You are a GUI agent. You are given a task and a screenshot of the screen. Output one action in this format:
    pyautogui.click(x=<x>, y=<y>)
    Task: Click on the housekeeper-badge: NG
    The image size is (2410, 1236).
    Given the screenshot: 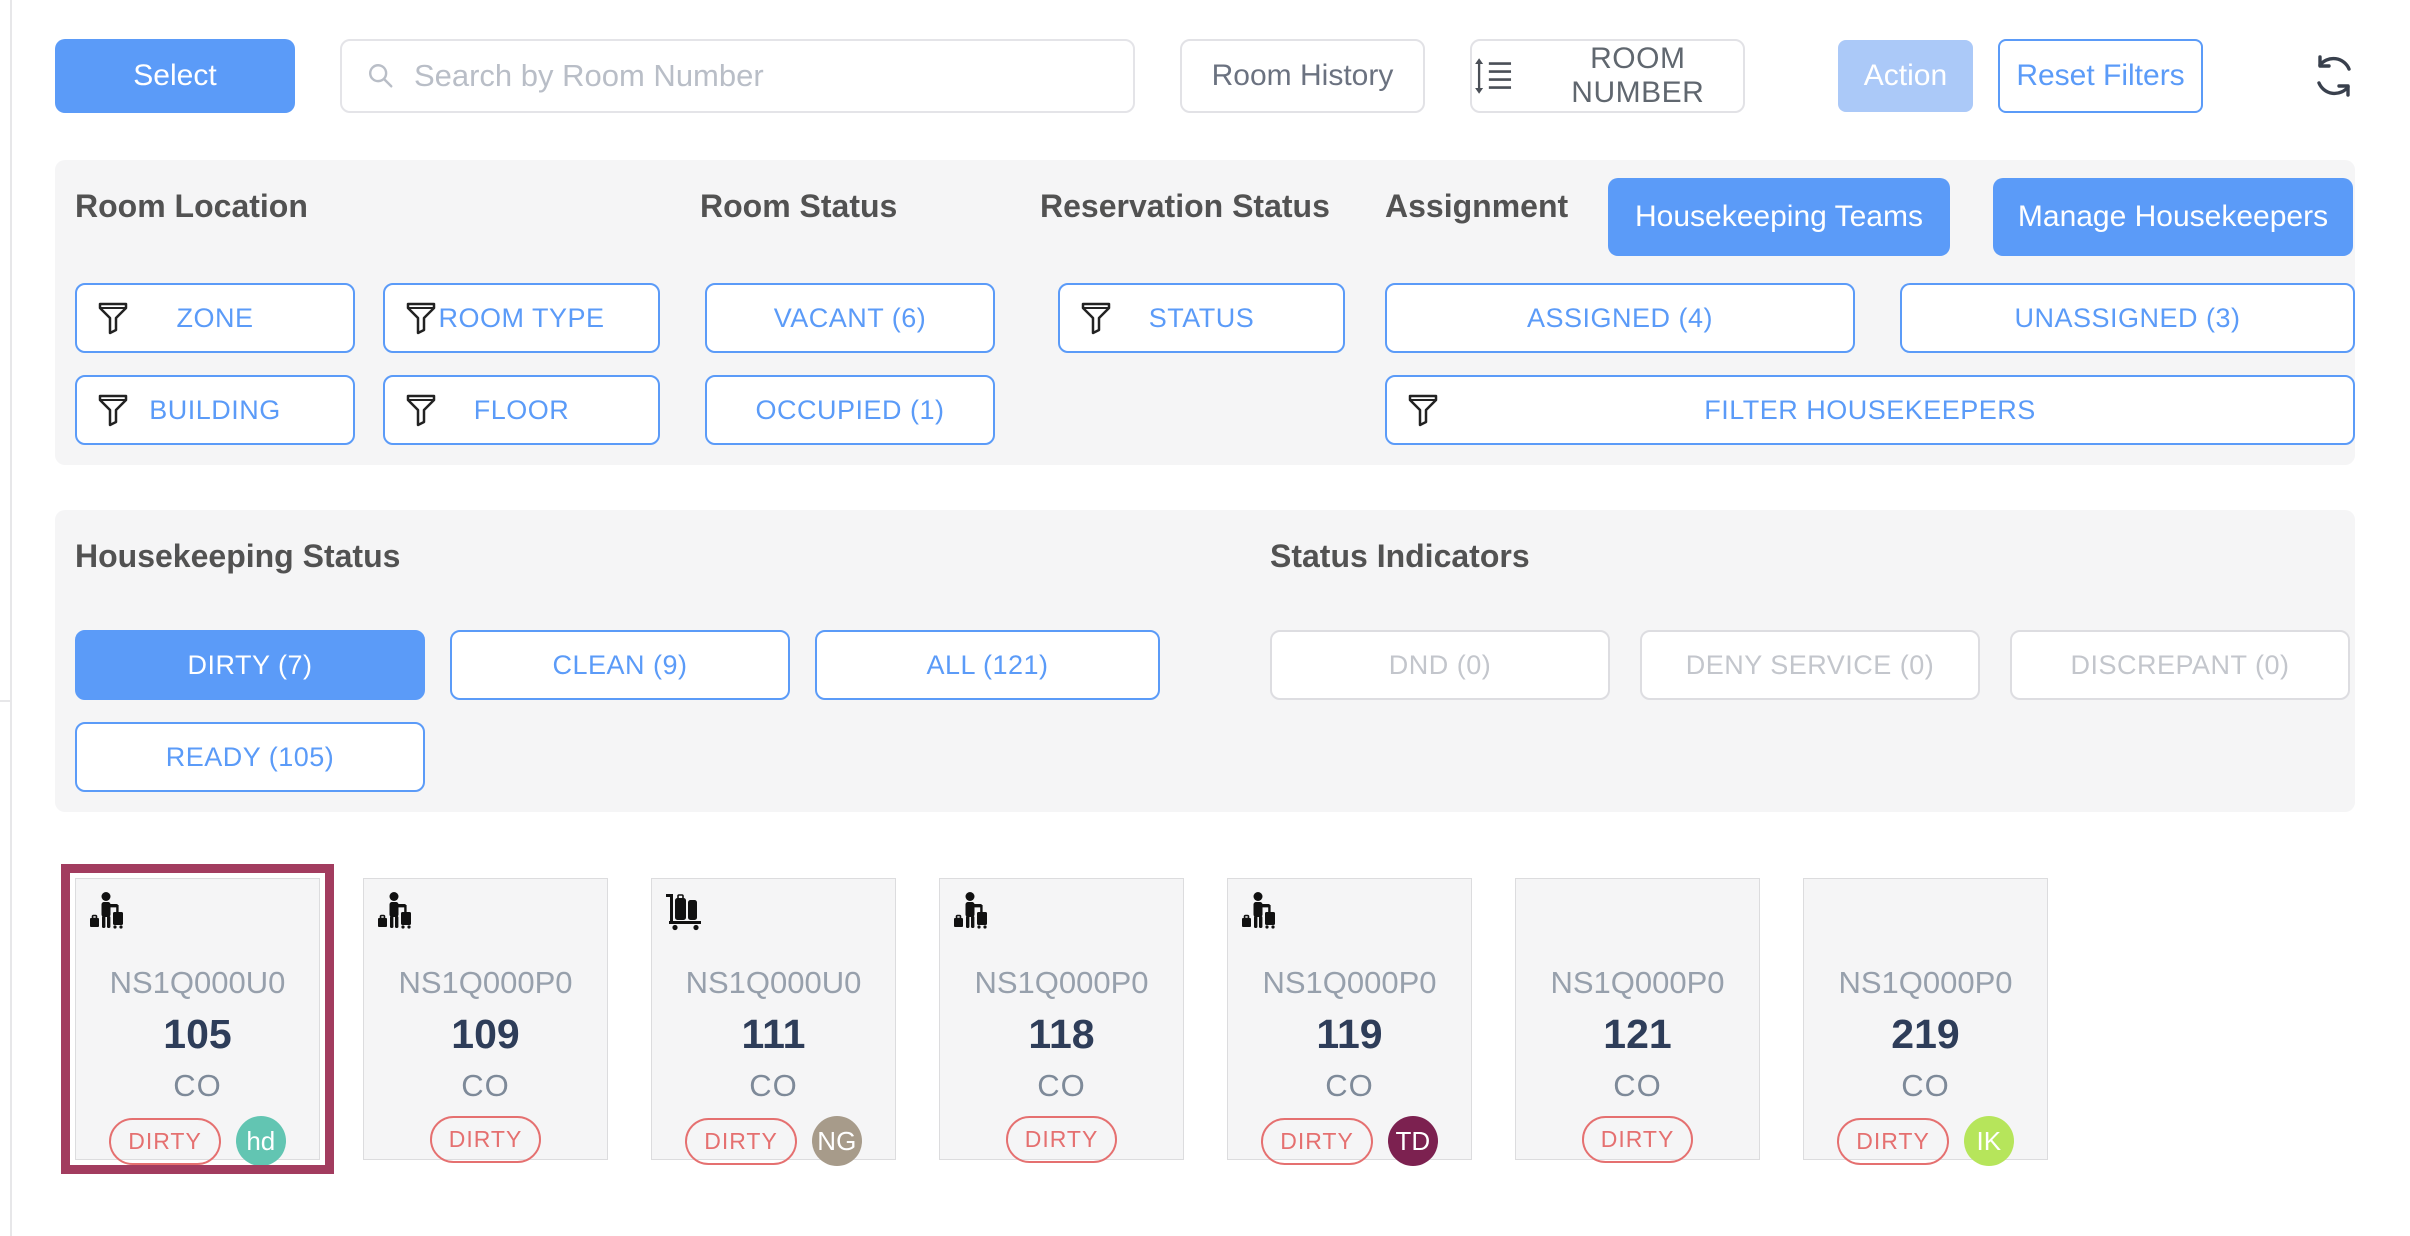 What is the action you would take?
    pyautogui.click(x=836, y=1141)
    